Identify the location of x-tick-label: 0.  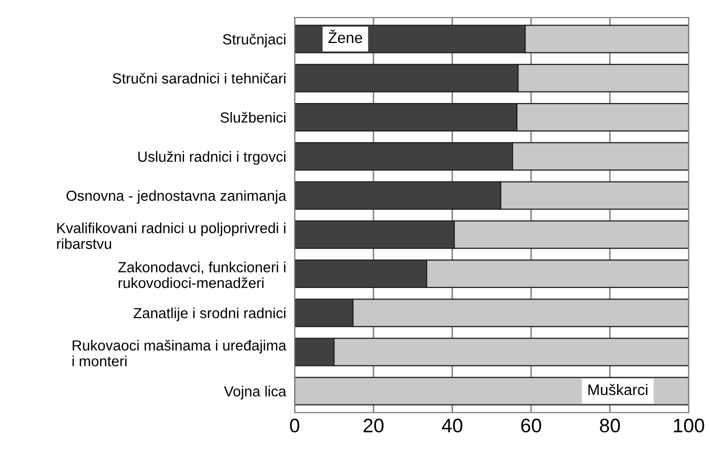
(295, 425).